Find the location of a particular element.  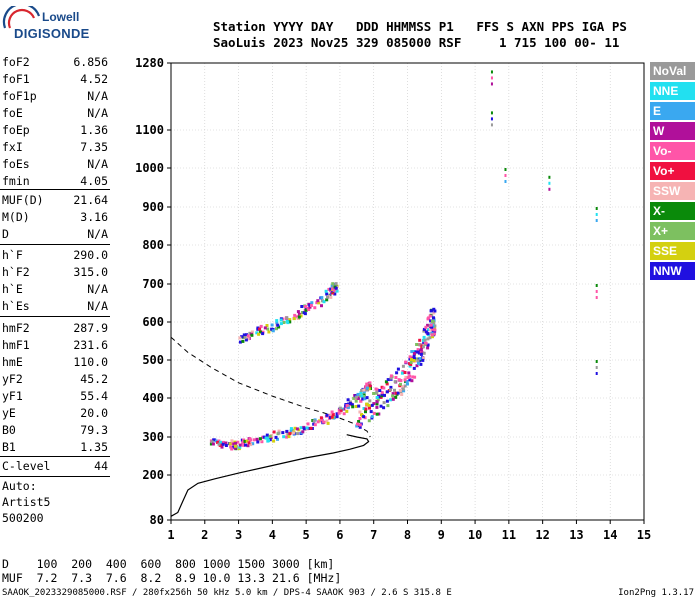

auto-label: Auto: is located at coordinates (19, 486).